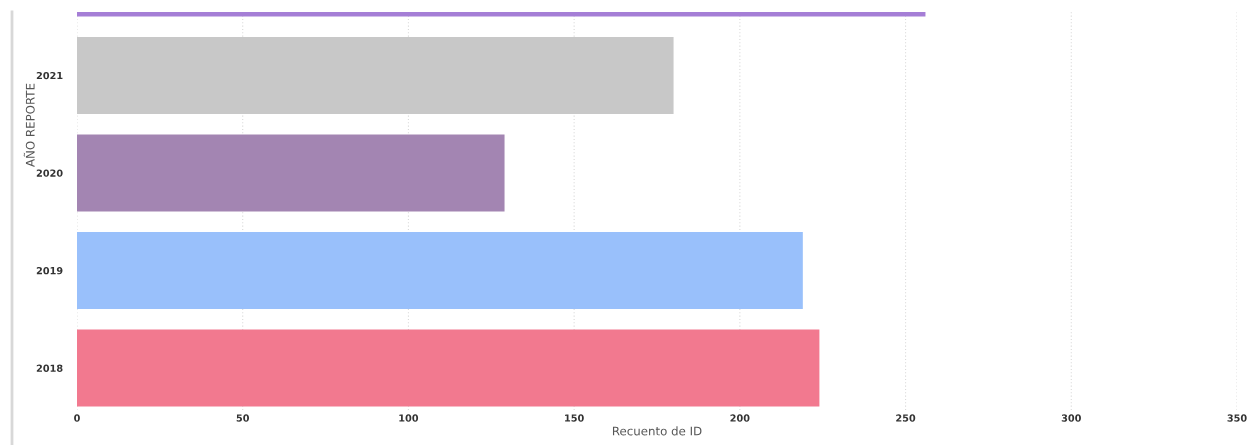 Image resolution: width=1248 pixels, height=445 pixels. I want to click on x-tick-label: 50, so click(243, 418).